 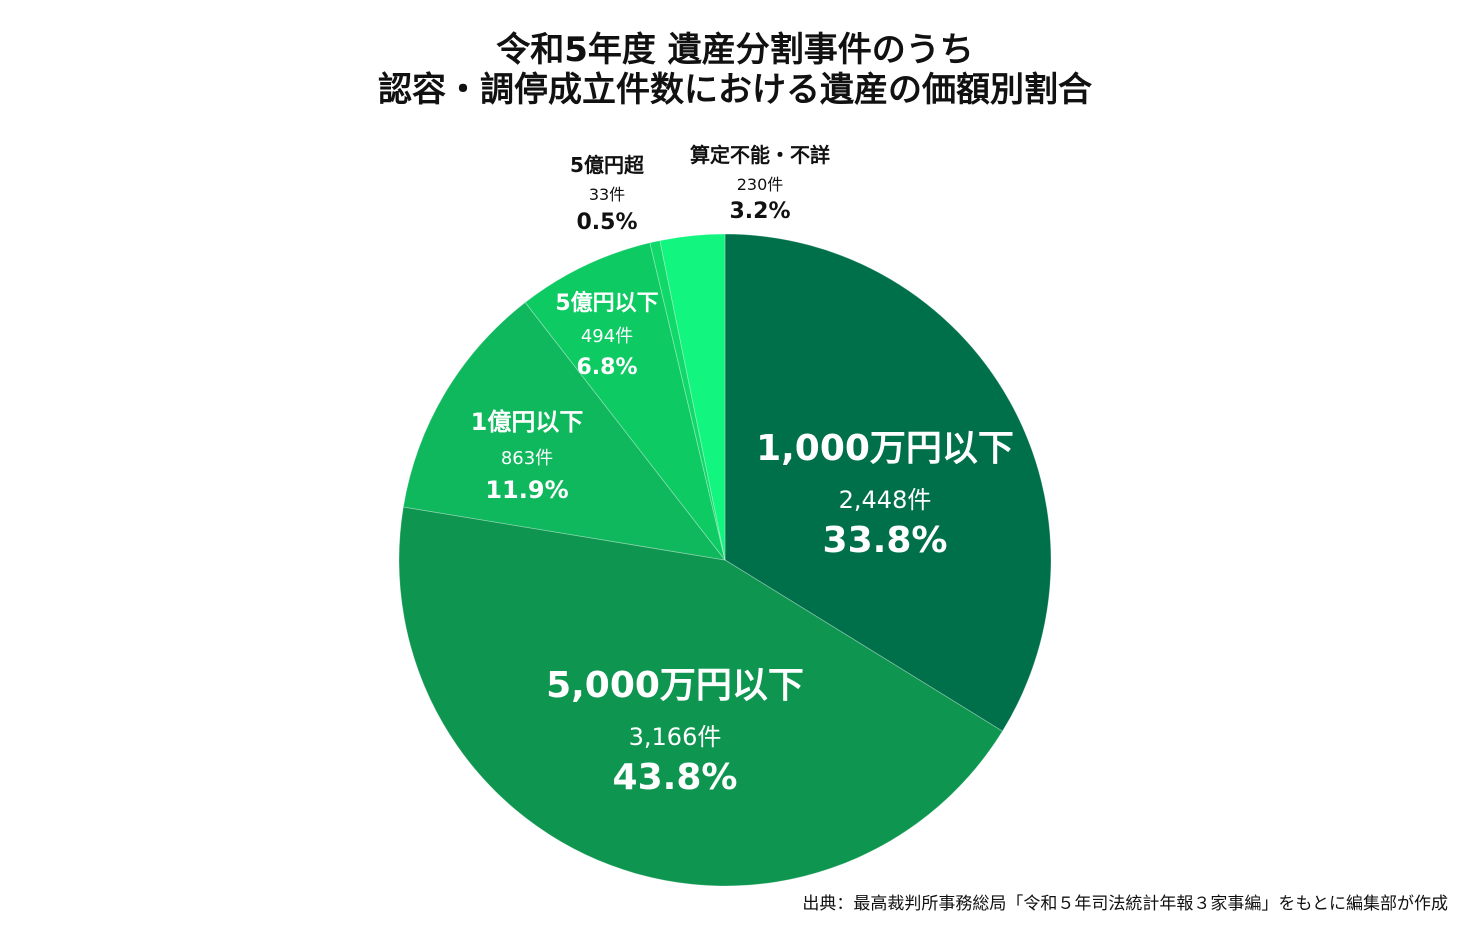 What do you see at coordinates (606, 367) in the screenshot?
I see `slice-percent: 6.8%` at bounding box center [606, 367].